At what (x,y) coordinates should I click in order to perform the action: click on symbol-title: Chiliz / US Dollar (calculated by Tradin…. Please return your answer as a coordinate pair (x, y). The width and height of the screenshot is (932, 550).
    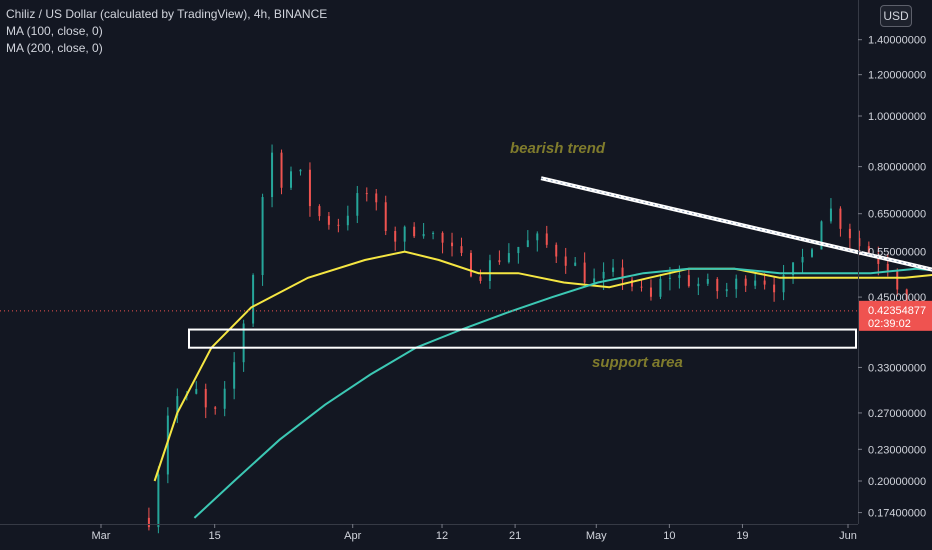
    Looking at the image, I should click on (167, 14).